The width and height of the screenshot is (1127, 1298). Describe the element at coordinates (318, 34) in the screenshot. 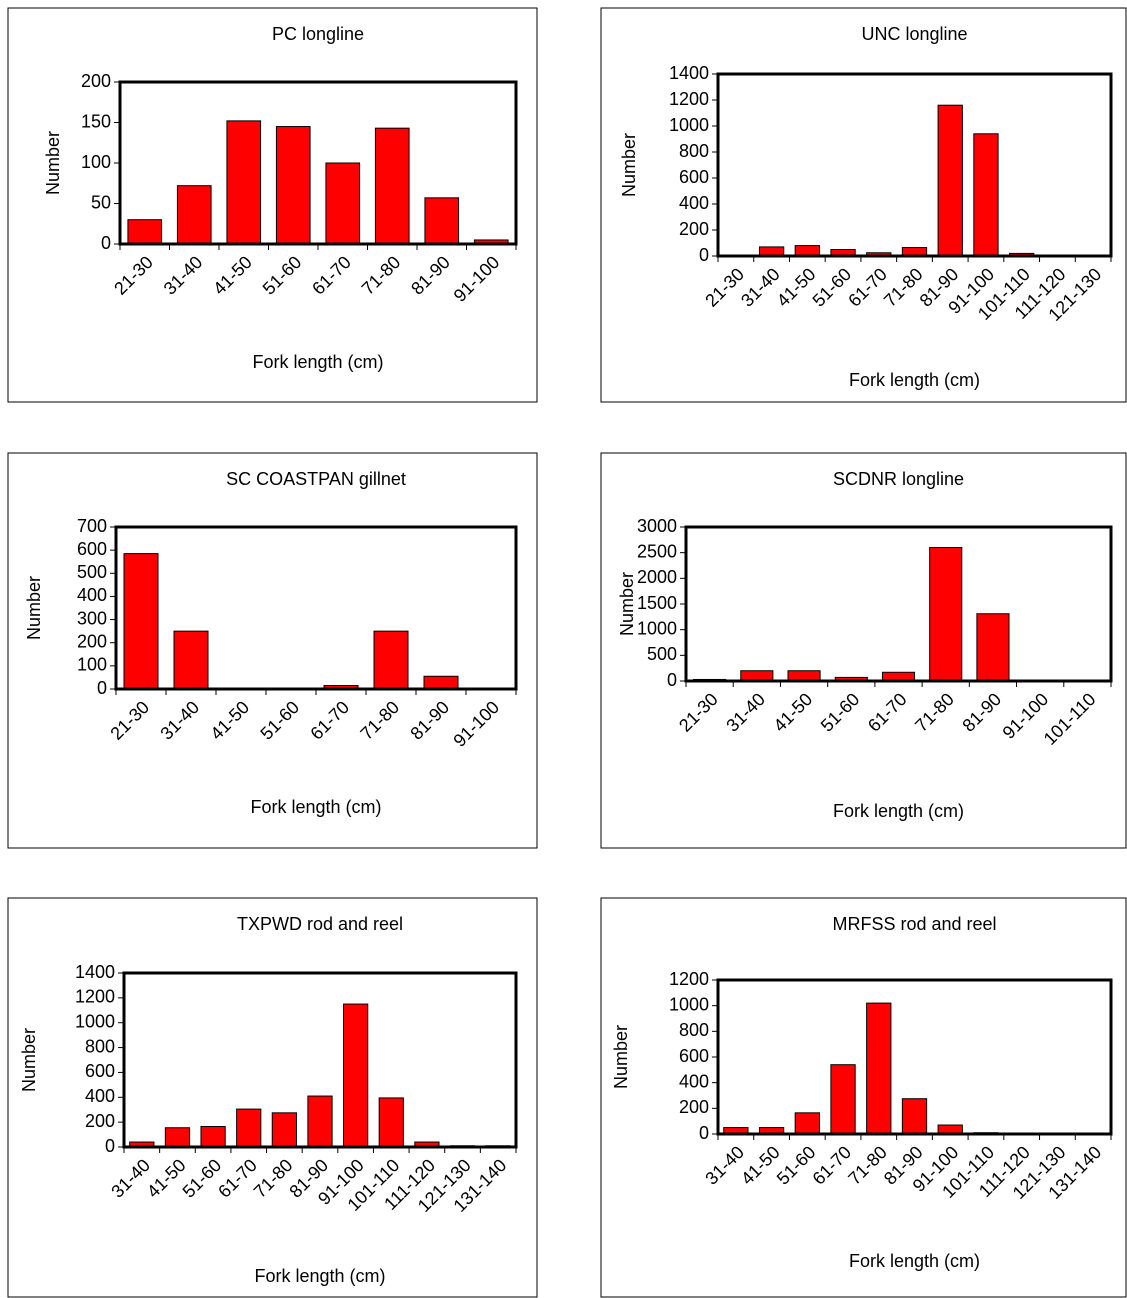

I see `chart-title: PC longline` at that location.